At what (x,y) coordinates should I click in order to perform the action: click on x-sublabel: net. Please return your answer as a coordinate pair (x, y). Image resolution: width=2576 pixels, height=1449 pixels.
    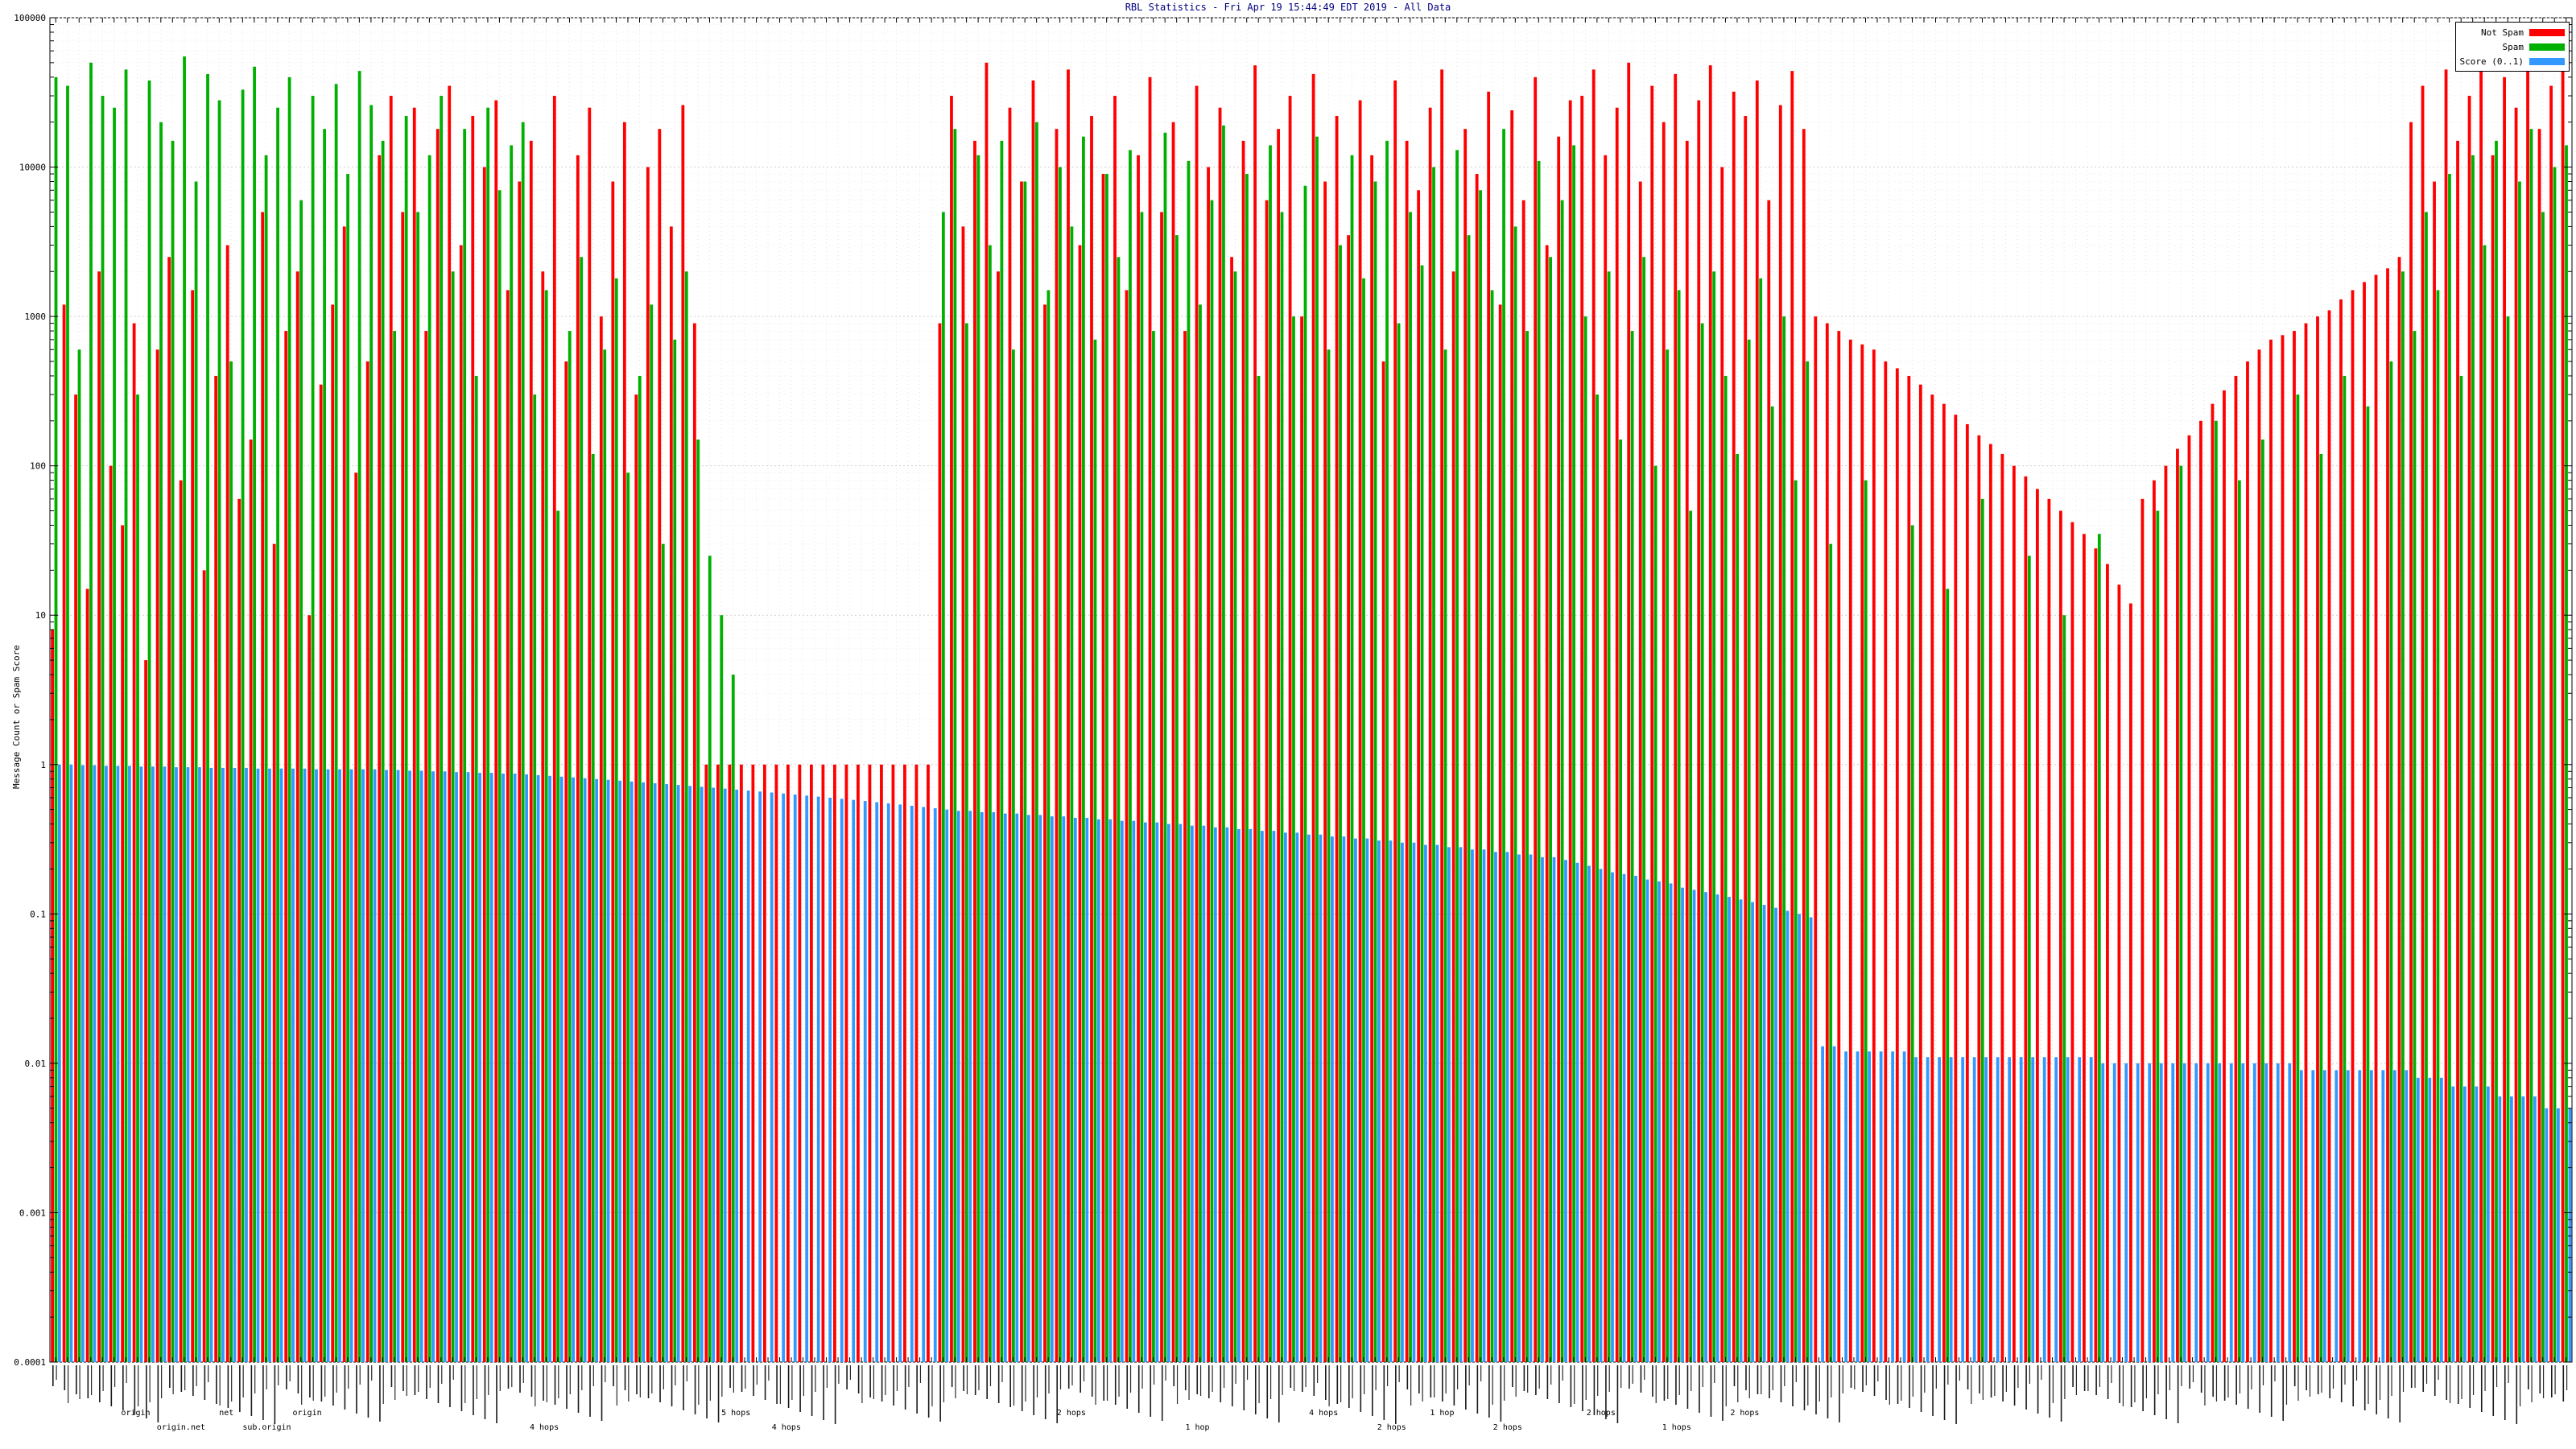
    Looking at the image, I should click on (226, 1413).